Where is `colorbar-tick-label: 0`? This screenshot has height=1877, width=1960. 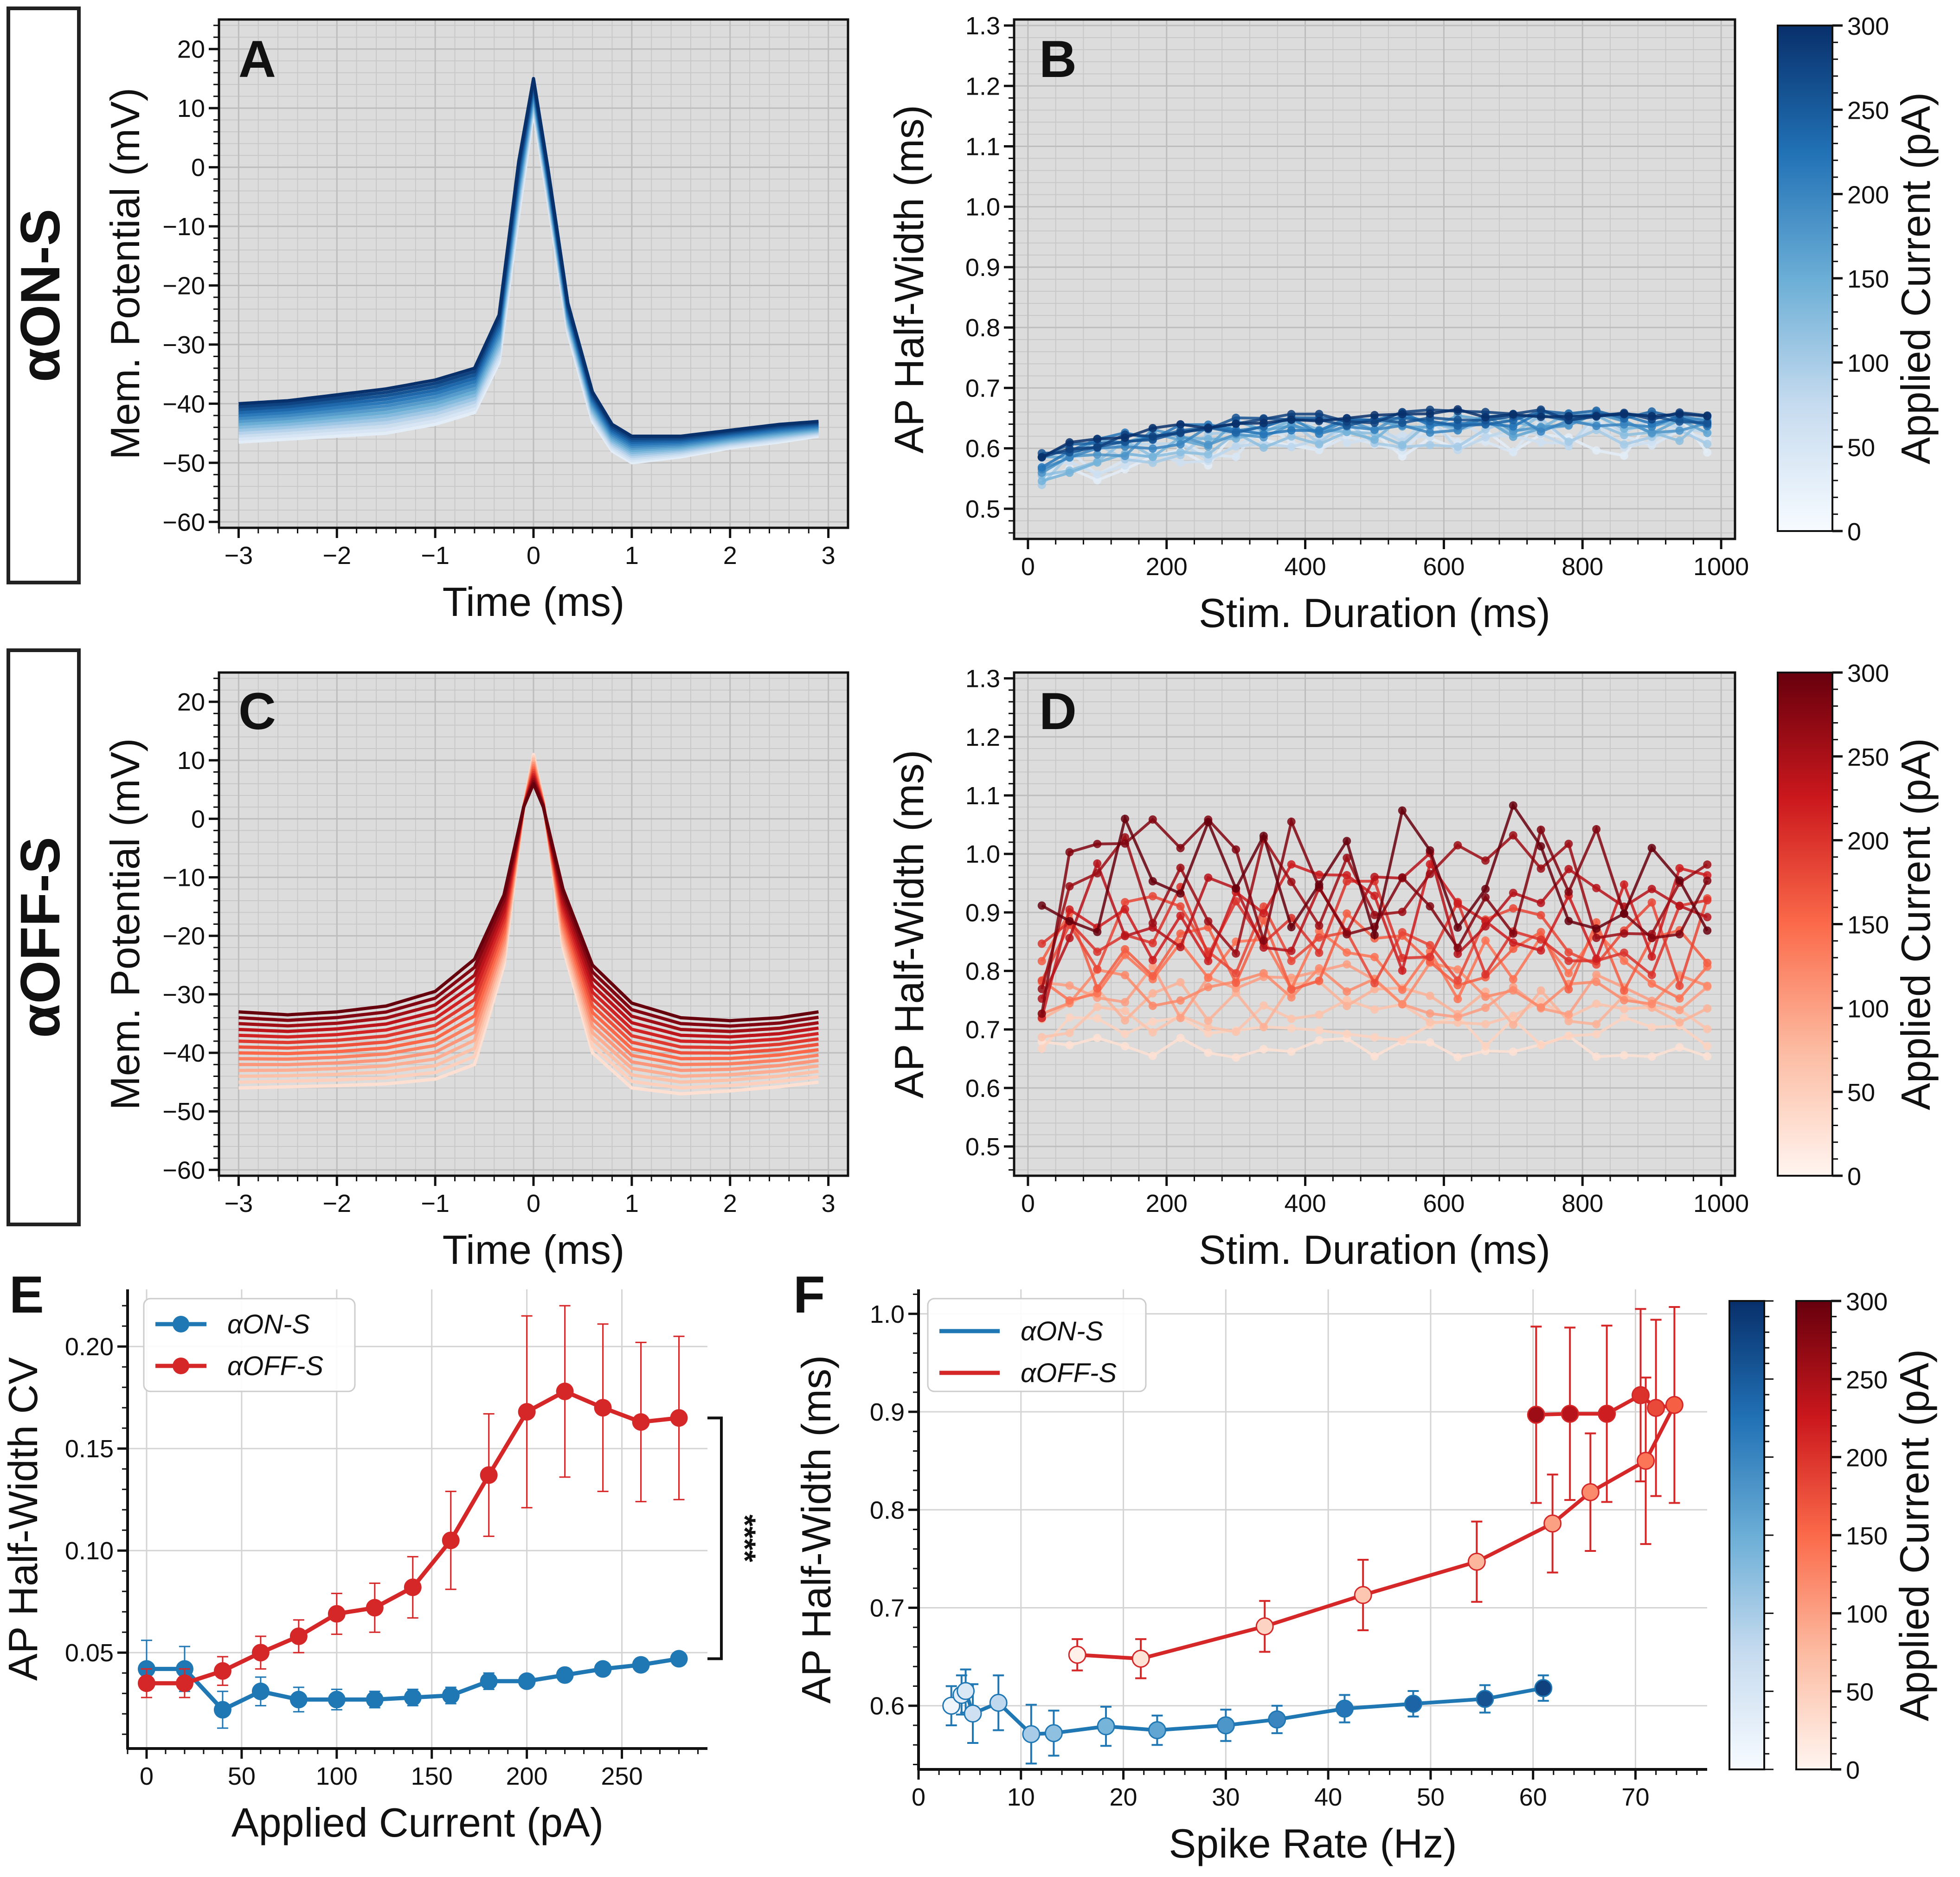
colorbar-tick-label: 0 is located at coordinates (1853, 1770).